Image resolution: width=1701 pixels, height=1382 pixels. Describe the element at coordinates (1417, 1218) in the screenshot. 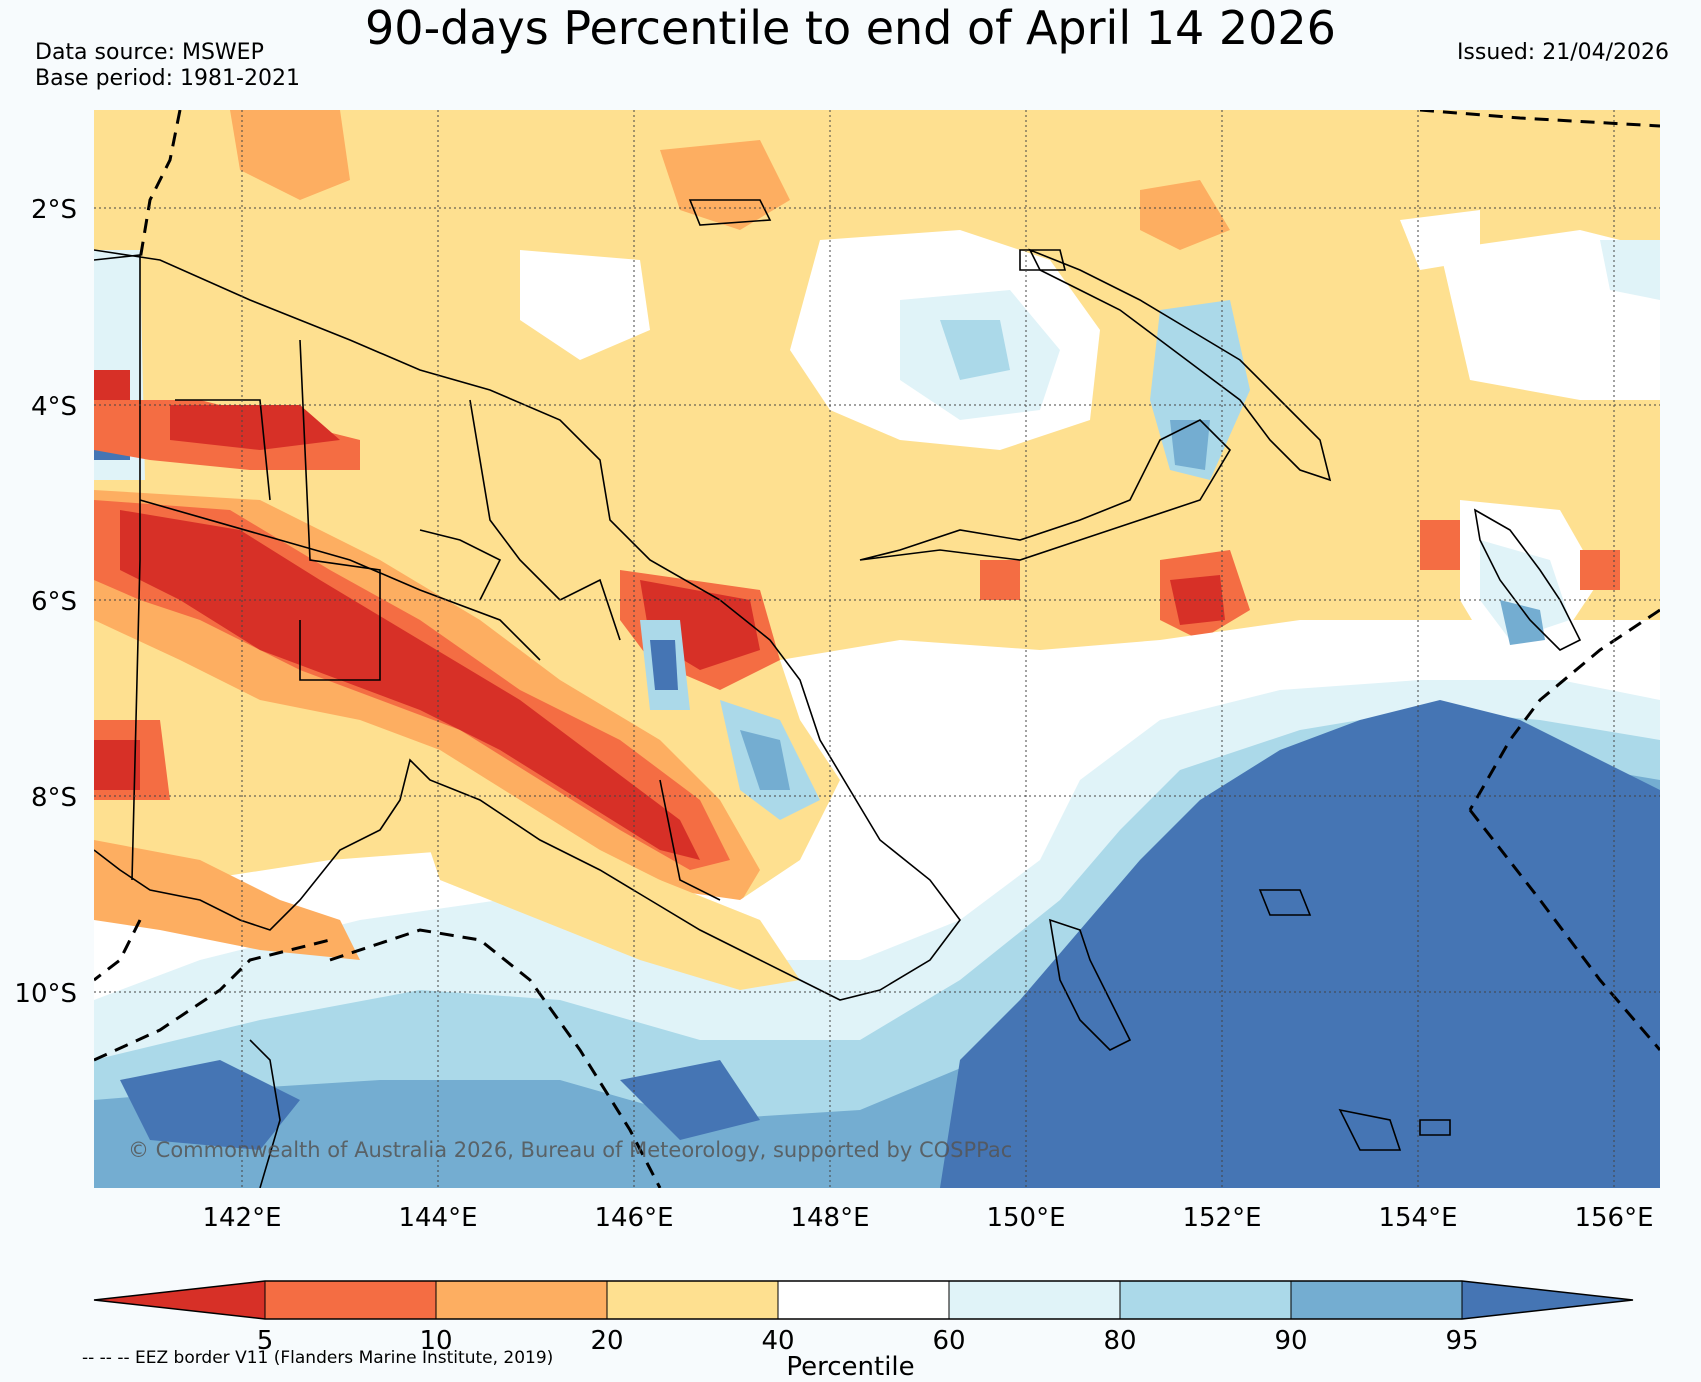

I see `lon-label-154e: 154°E` at that location.